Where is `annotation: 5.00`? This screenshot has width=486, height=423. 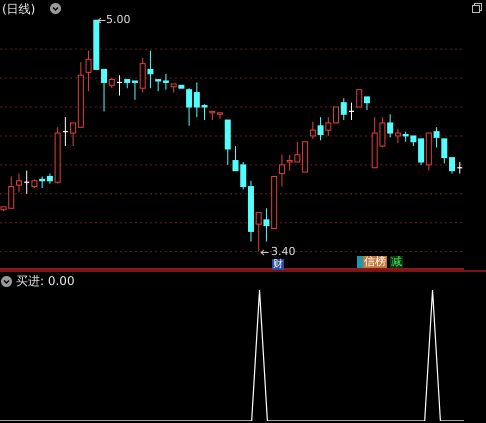 annotation: 5.00 is located at coordinates (118, 19).